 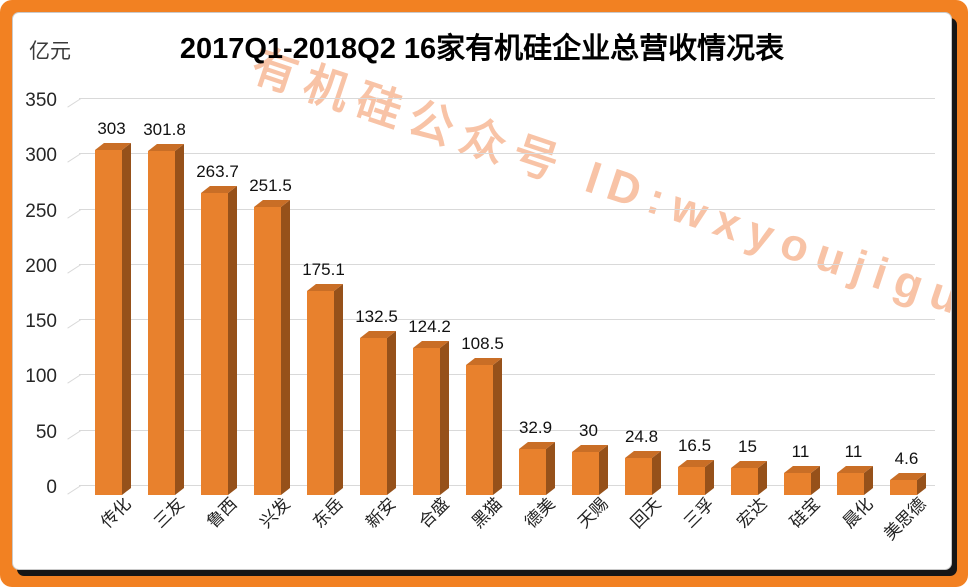 What do you see at coordinates (274, 513) in the screenshot?
I see `x-axis-label-兴发: 兴发` at bounding box center [274, 513].